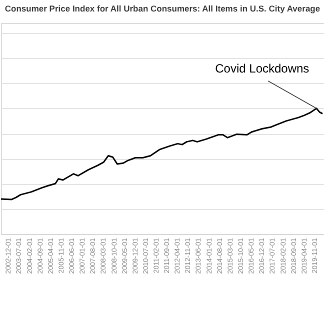  What do you see at coordinates (162, 9) in the screenshot?
I see `chart-title: Consumer Price Index for All Urban Consumers: All Items in U.S. City Average` at bounding box center [162, 9].